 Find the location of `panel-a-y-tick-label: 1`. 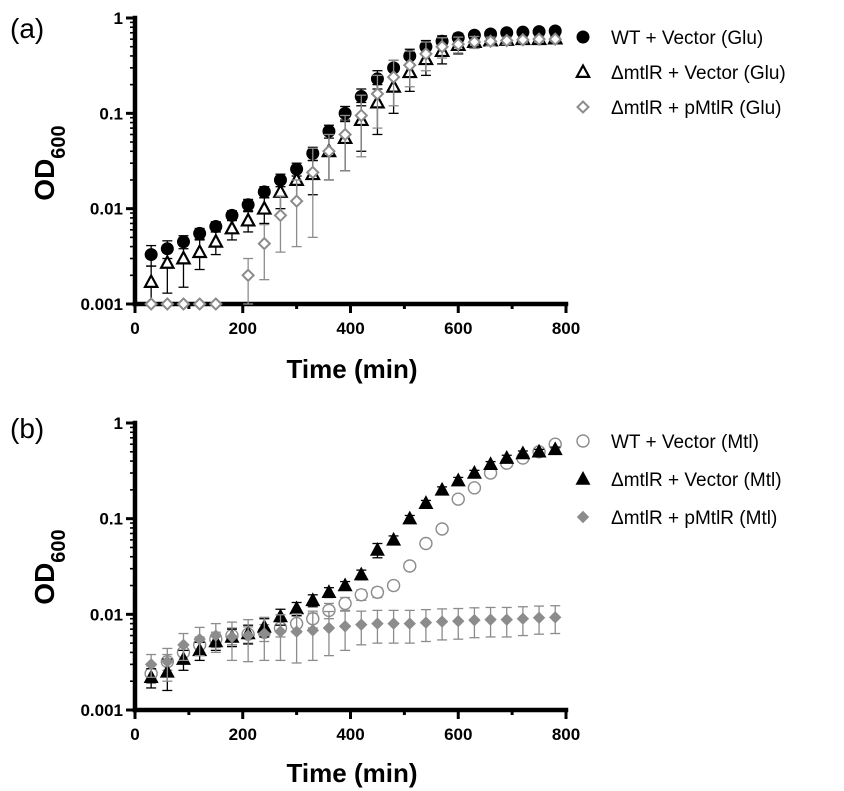

panel-a-y-tick-label: 1 is located at coordinates (118, 18).